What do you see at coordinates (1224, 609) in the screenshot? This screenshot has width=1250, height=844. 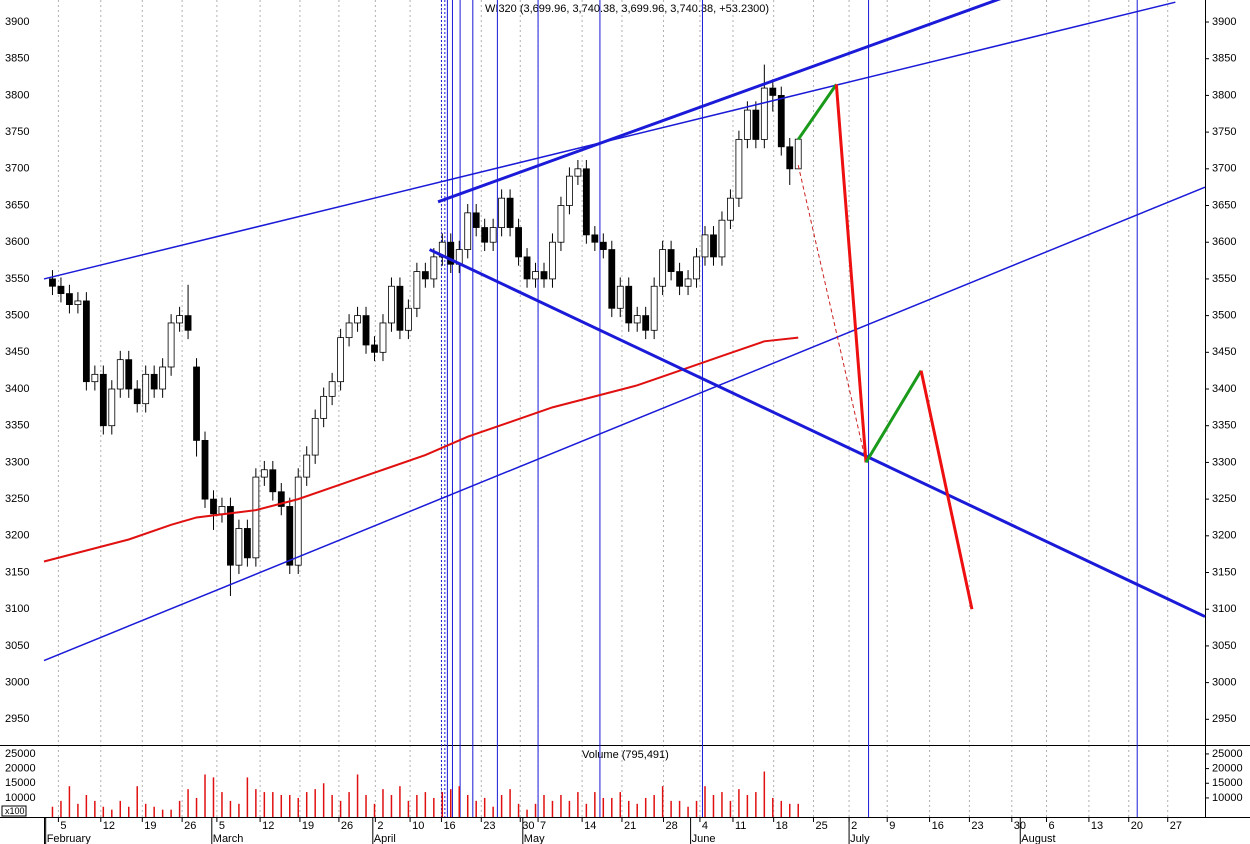 I see `y-tick-label: 3100` at bounding box center [1224, 609].